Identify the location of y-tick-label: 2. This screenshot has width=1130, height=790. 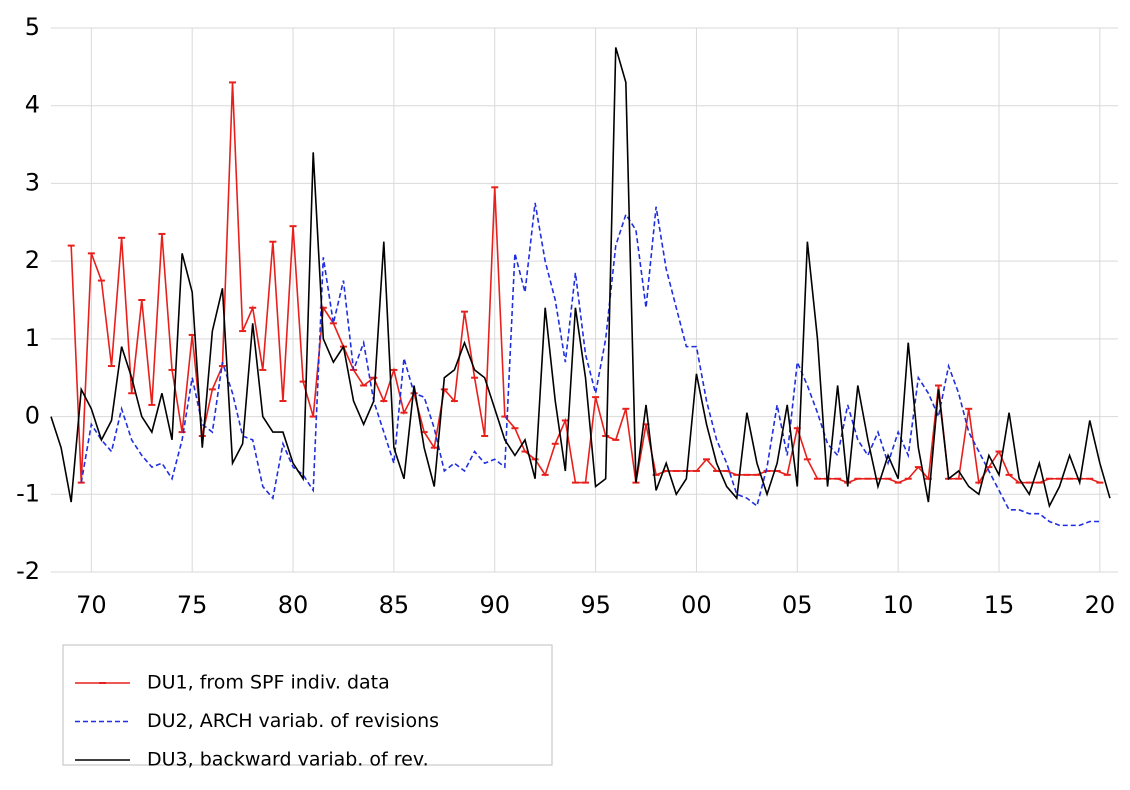
(32, 260).